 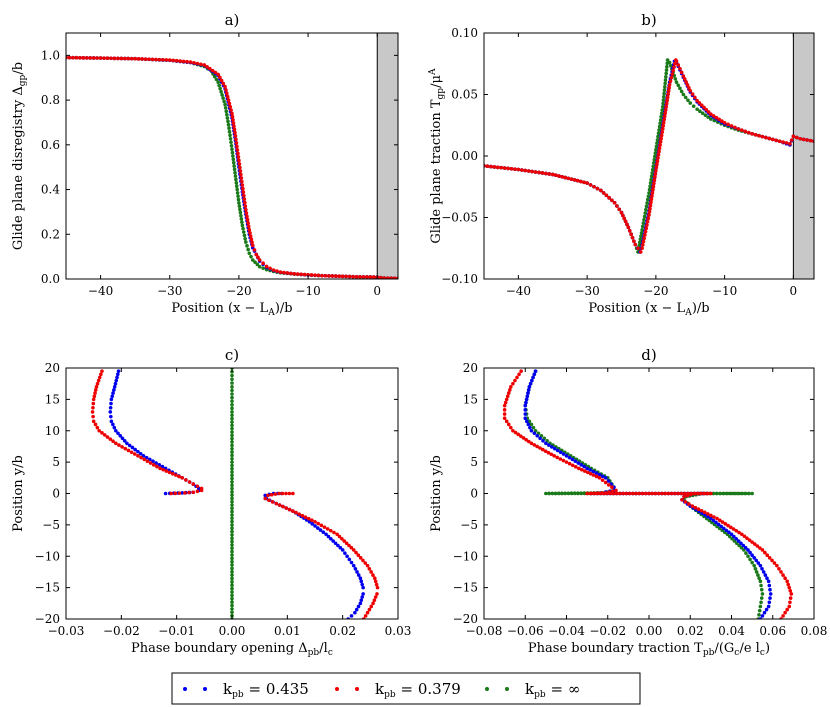 What do you see at coordinates (100, 291) in the screenshot?
I see `x-tick-label: −40` at bounding box center [100, 291].